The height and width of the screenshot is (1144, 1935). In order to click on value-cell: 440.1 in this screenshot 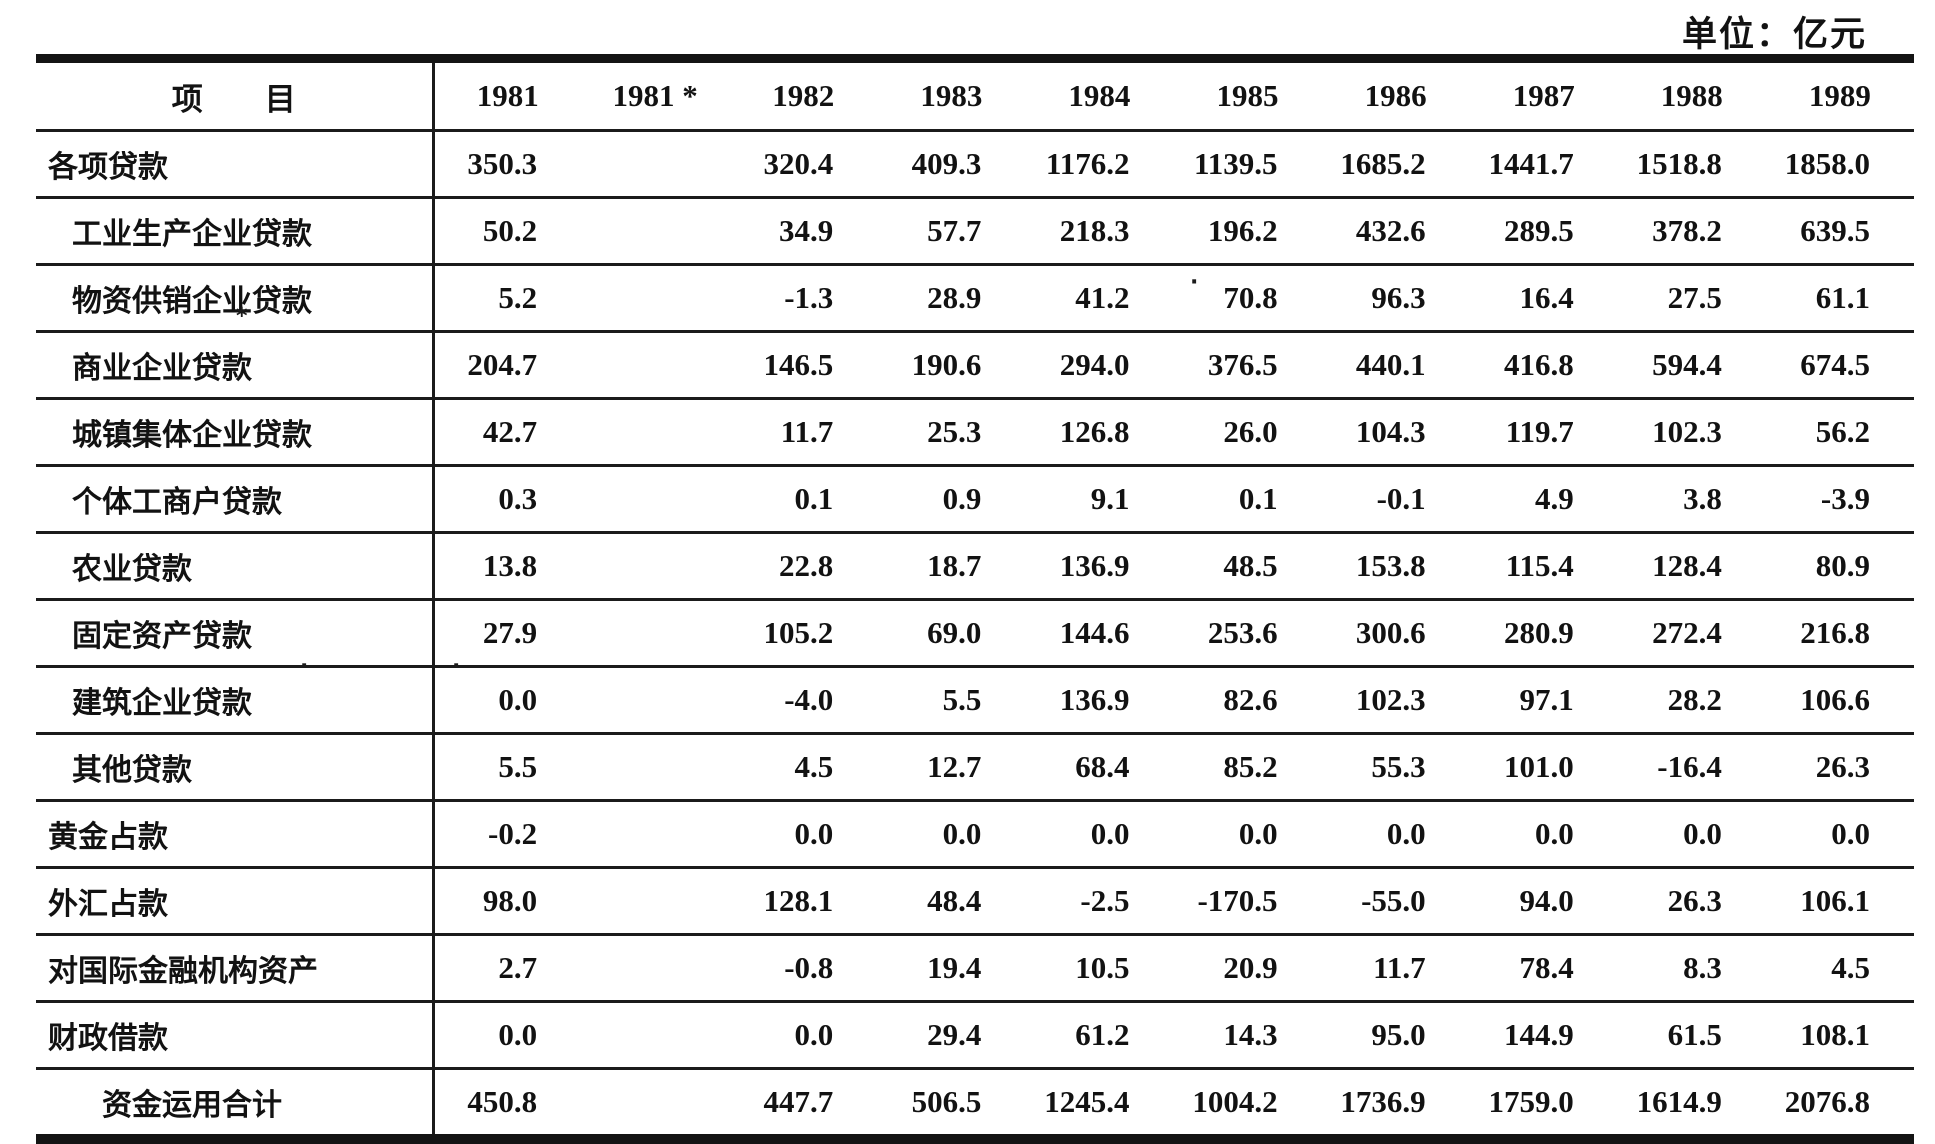, I will do `click(1395, 365)`.